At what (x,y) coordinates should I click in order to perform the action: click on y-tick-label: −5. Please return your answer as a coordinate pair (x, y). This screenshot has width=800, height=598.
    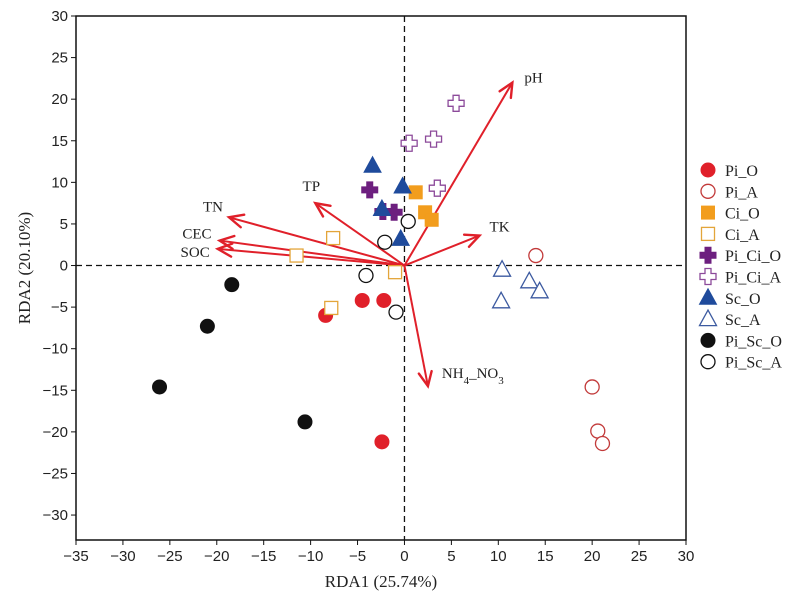
    Looking at the image, I should click on (59, 307).